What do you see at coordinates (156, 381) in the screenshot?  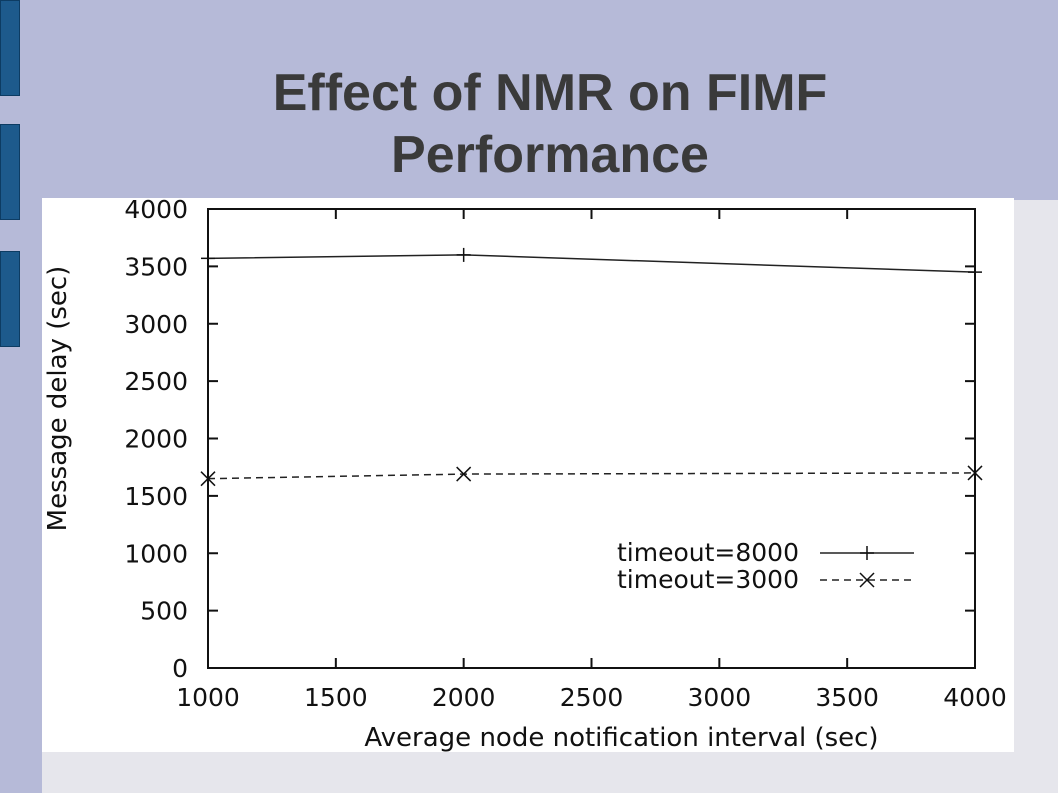 I see `y-tick-label: 2500` at bounding box center [156, 381].